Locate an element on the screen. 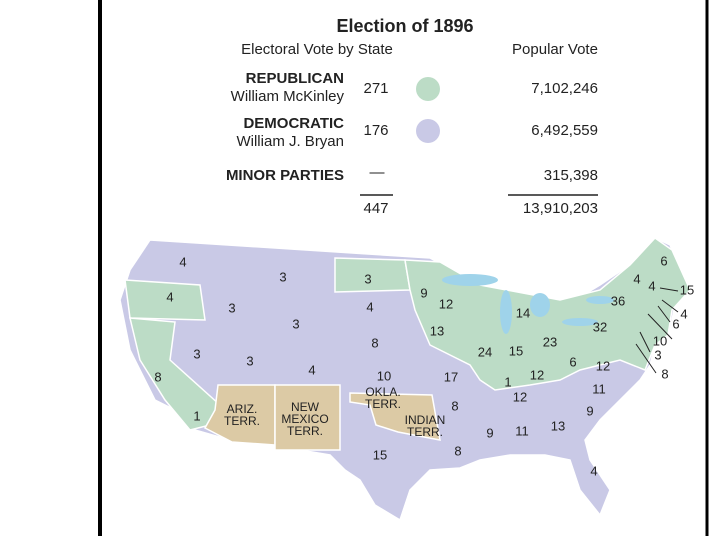 The height and width of the screenshot is (540, 720). electoral-vote: — is located at coordinates (377, 172).